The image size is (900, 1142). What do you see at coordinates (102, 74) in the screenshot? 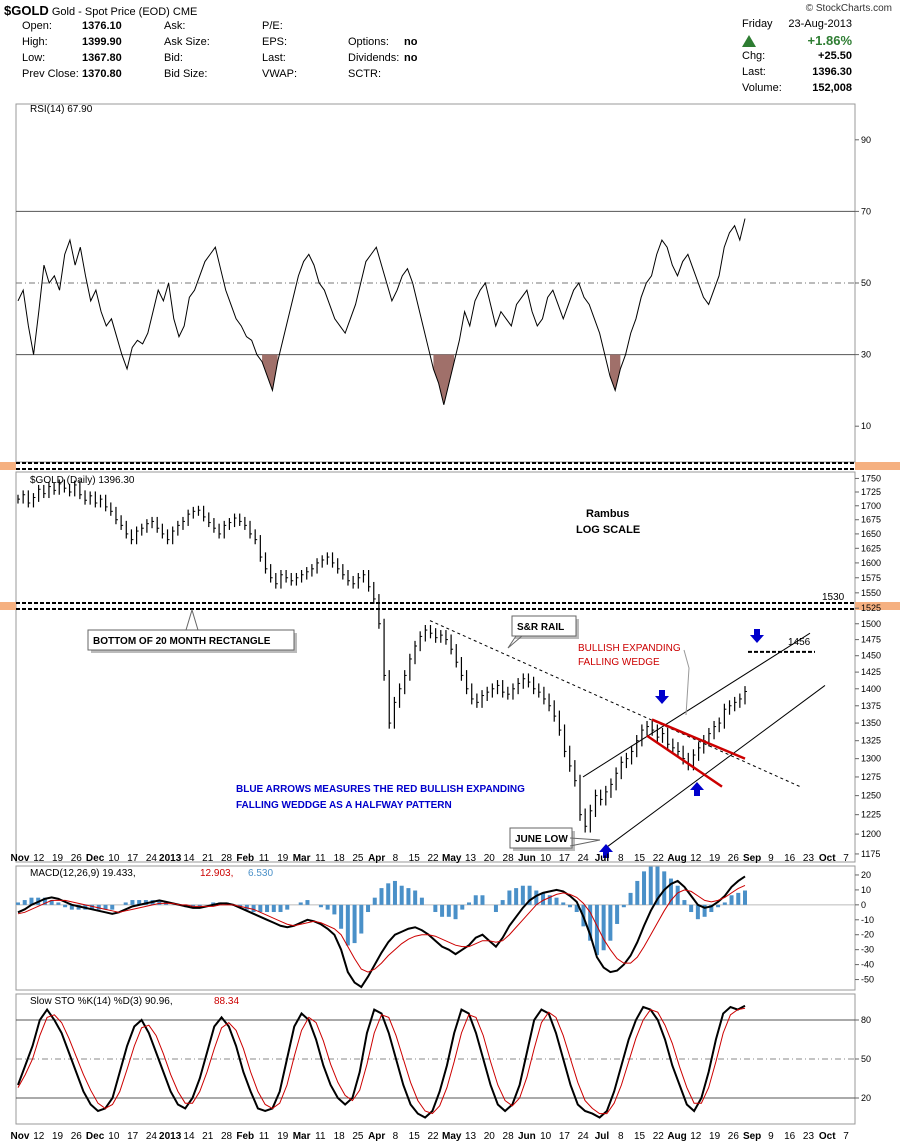
I see `quote-value: 1370.80` at bounding box center [102, 74].